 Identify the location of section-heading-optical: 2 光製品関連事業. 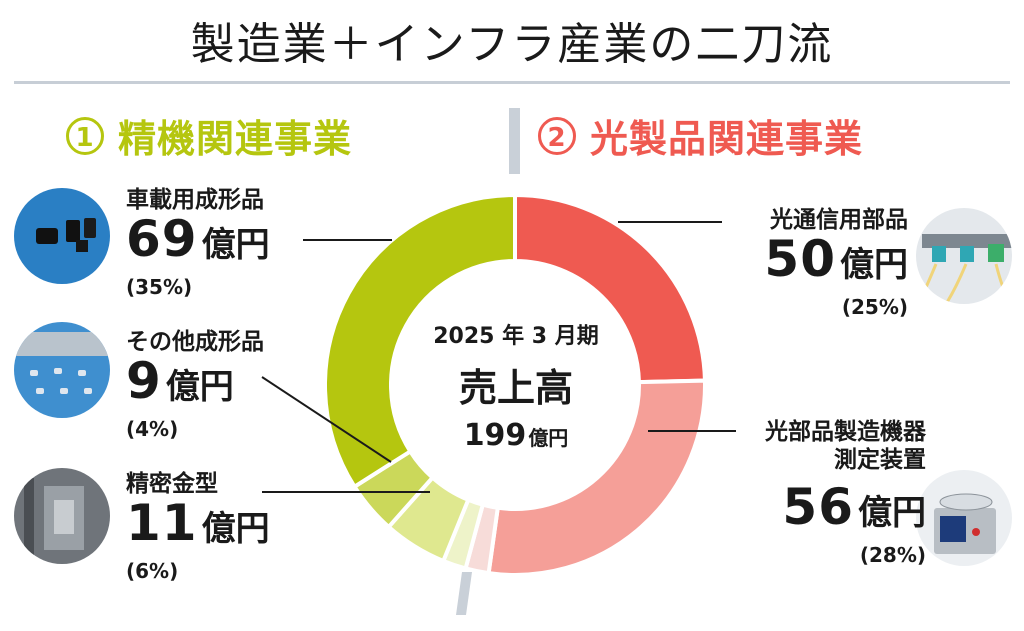
(700, 135).